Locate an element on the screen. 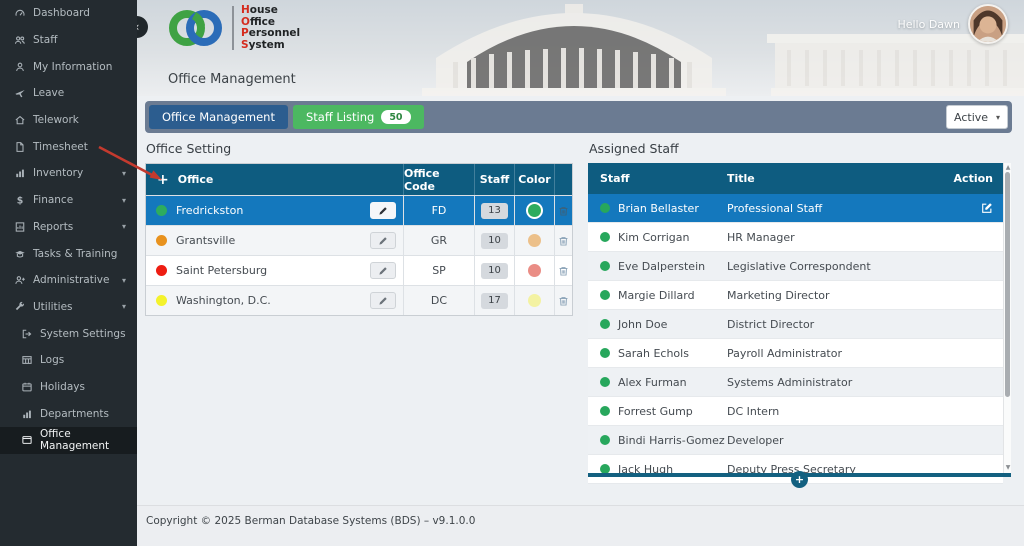 The height and width of the screenshot is (546, 1024). sidebar-item-staff: Staff is located at coordinates (68, 40).